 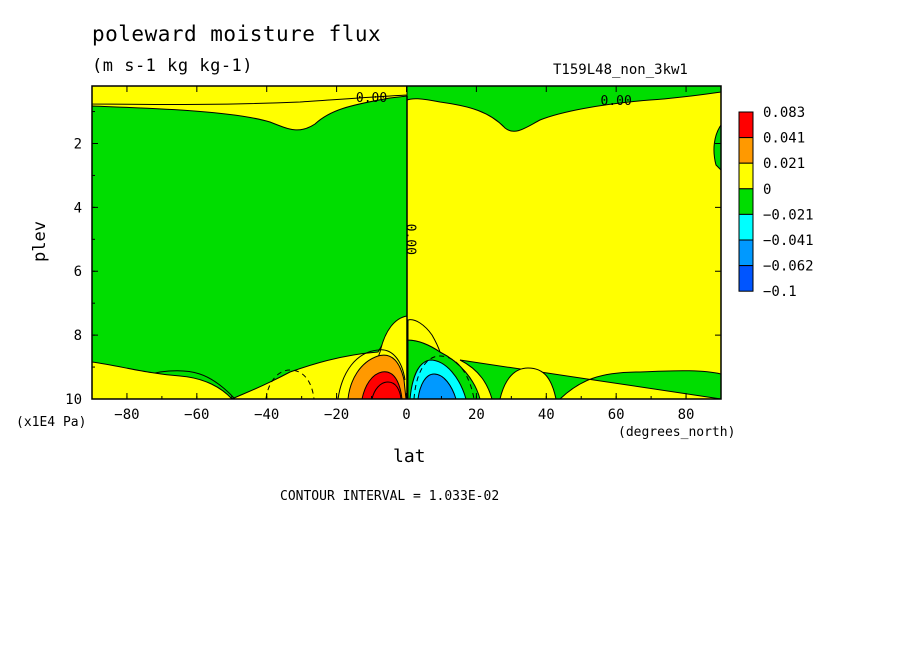 I want to click on x-axis-units: (degrees_north), so click(x=677, y=432).